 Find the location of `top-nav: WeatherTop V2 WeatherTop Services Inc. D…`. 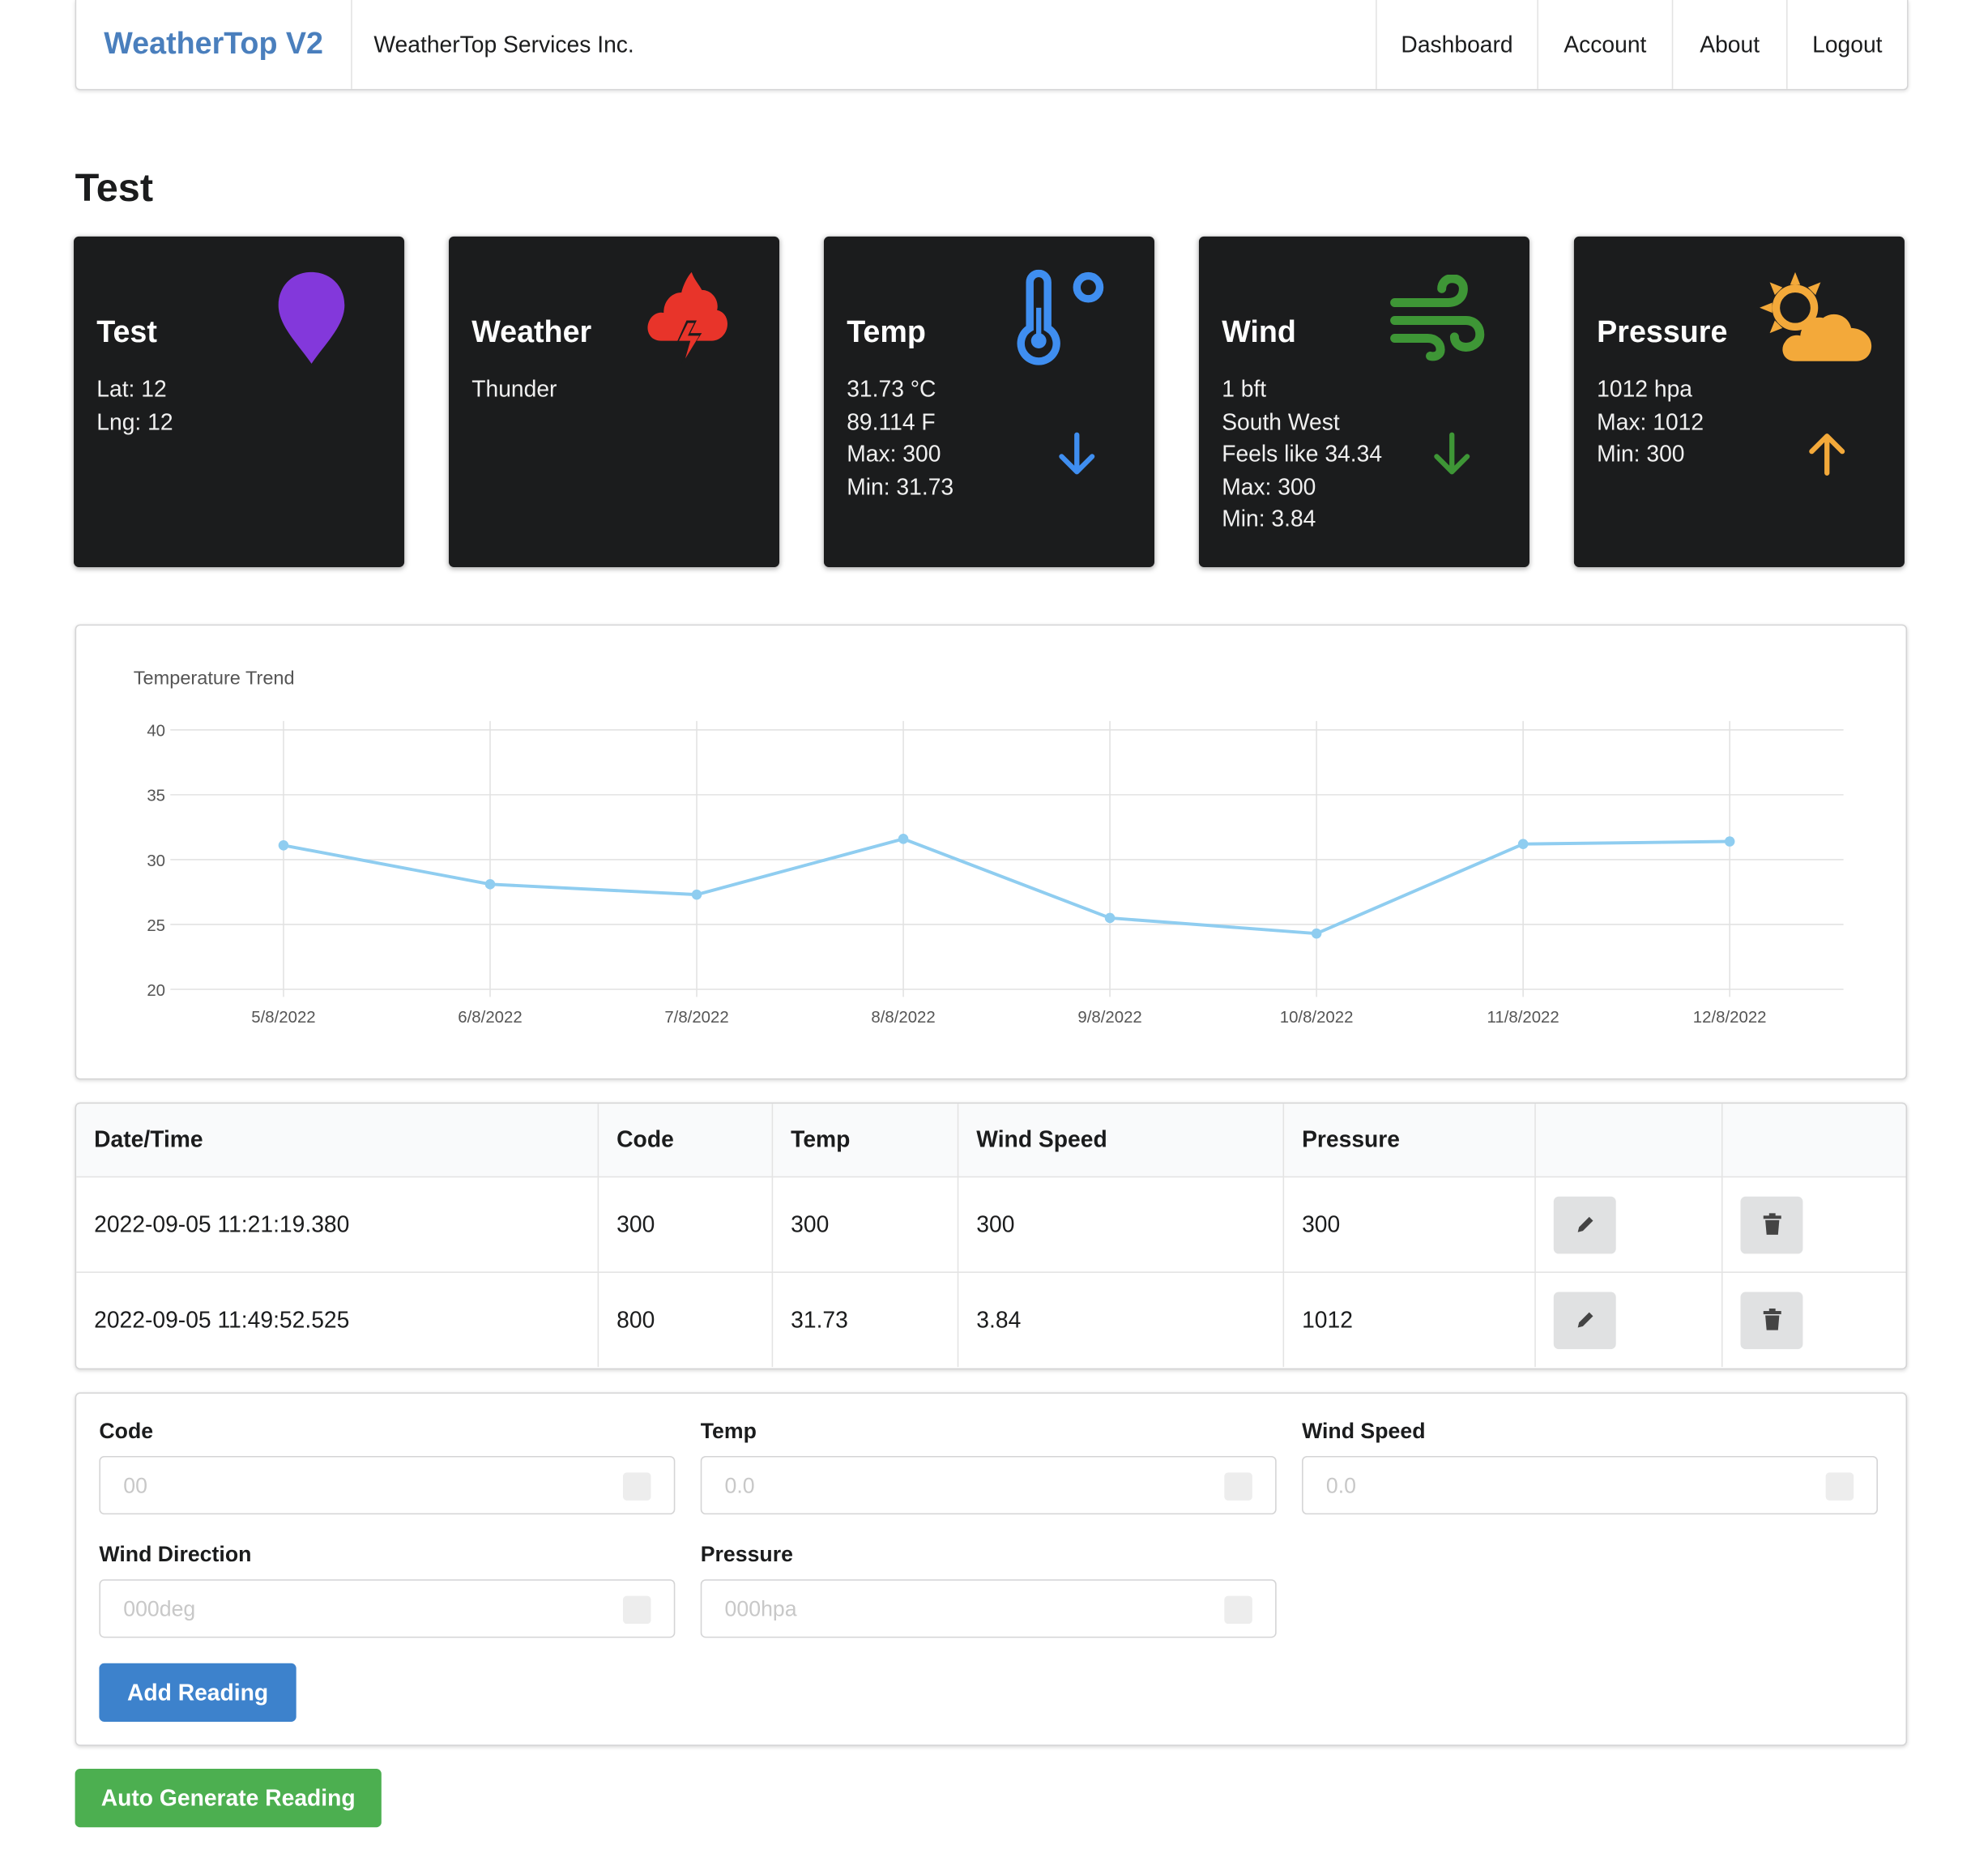

top-nav: WeatherTop V2 WeatherTop Services Inc. D… is located at coordinates (992, 45).